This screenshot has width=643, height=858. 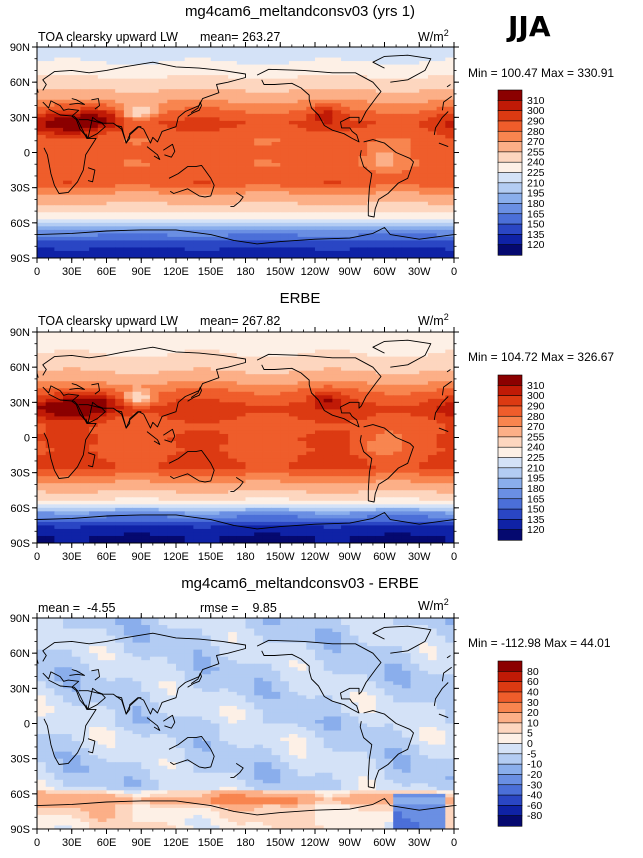 I want to click on panel-2-mean-label: mean= 267.82, so click(x=240, y=321).